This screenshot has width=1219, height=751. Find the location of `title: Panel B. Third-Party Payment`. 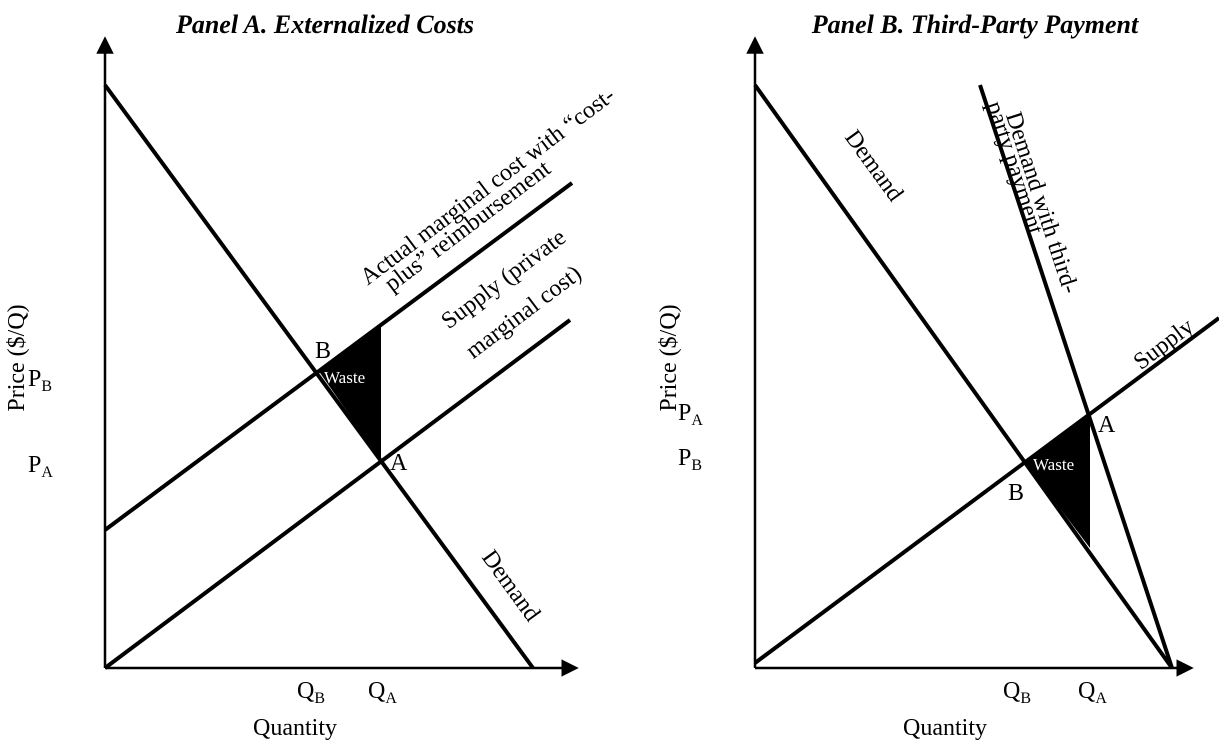

title: Panel B. Third-Party Payment is located at coordinates (975, 24).